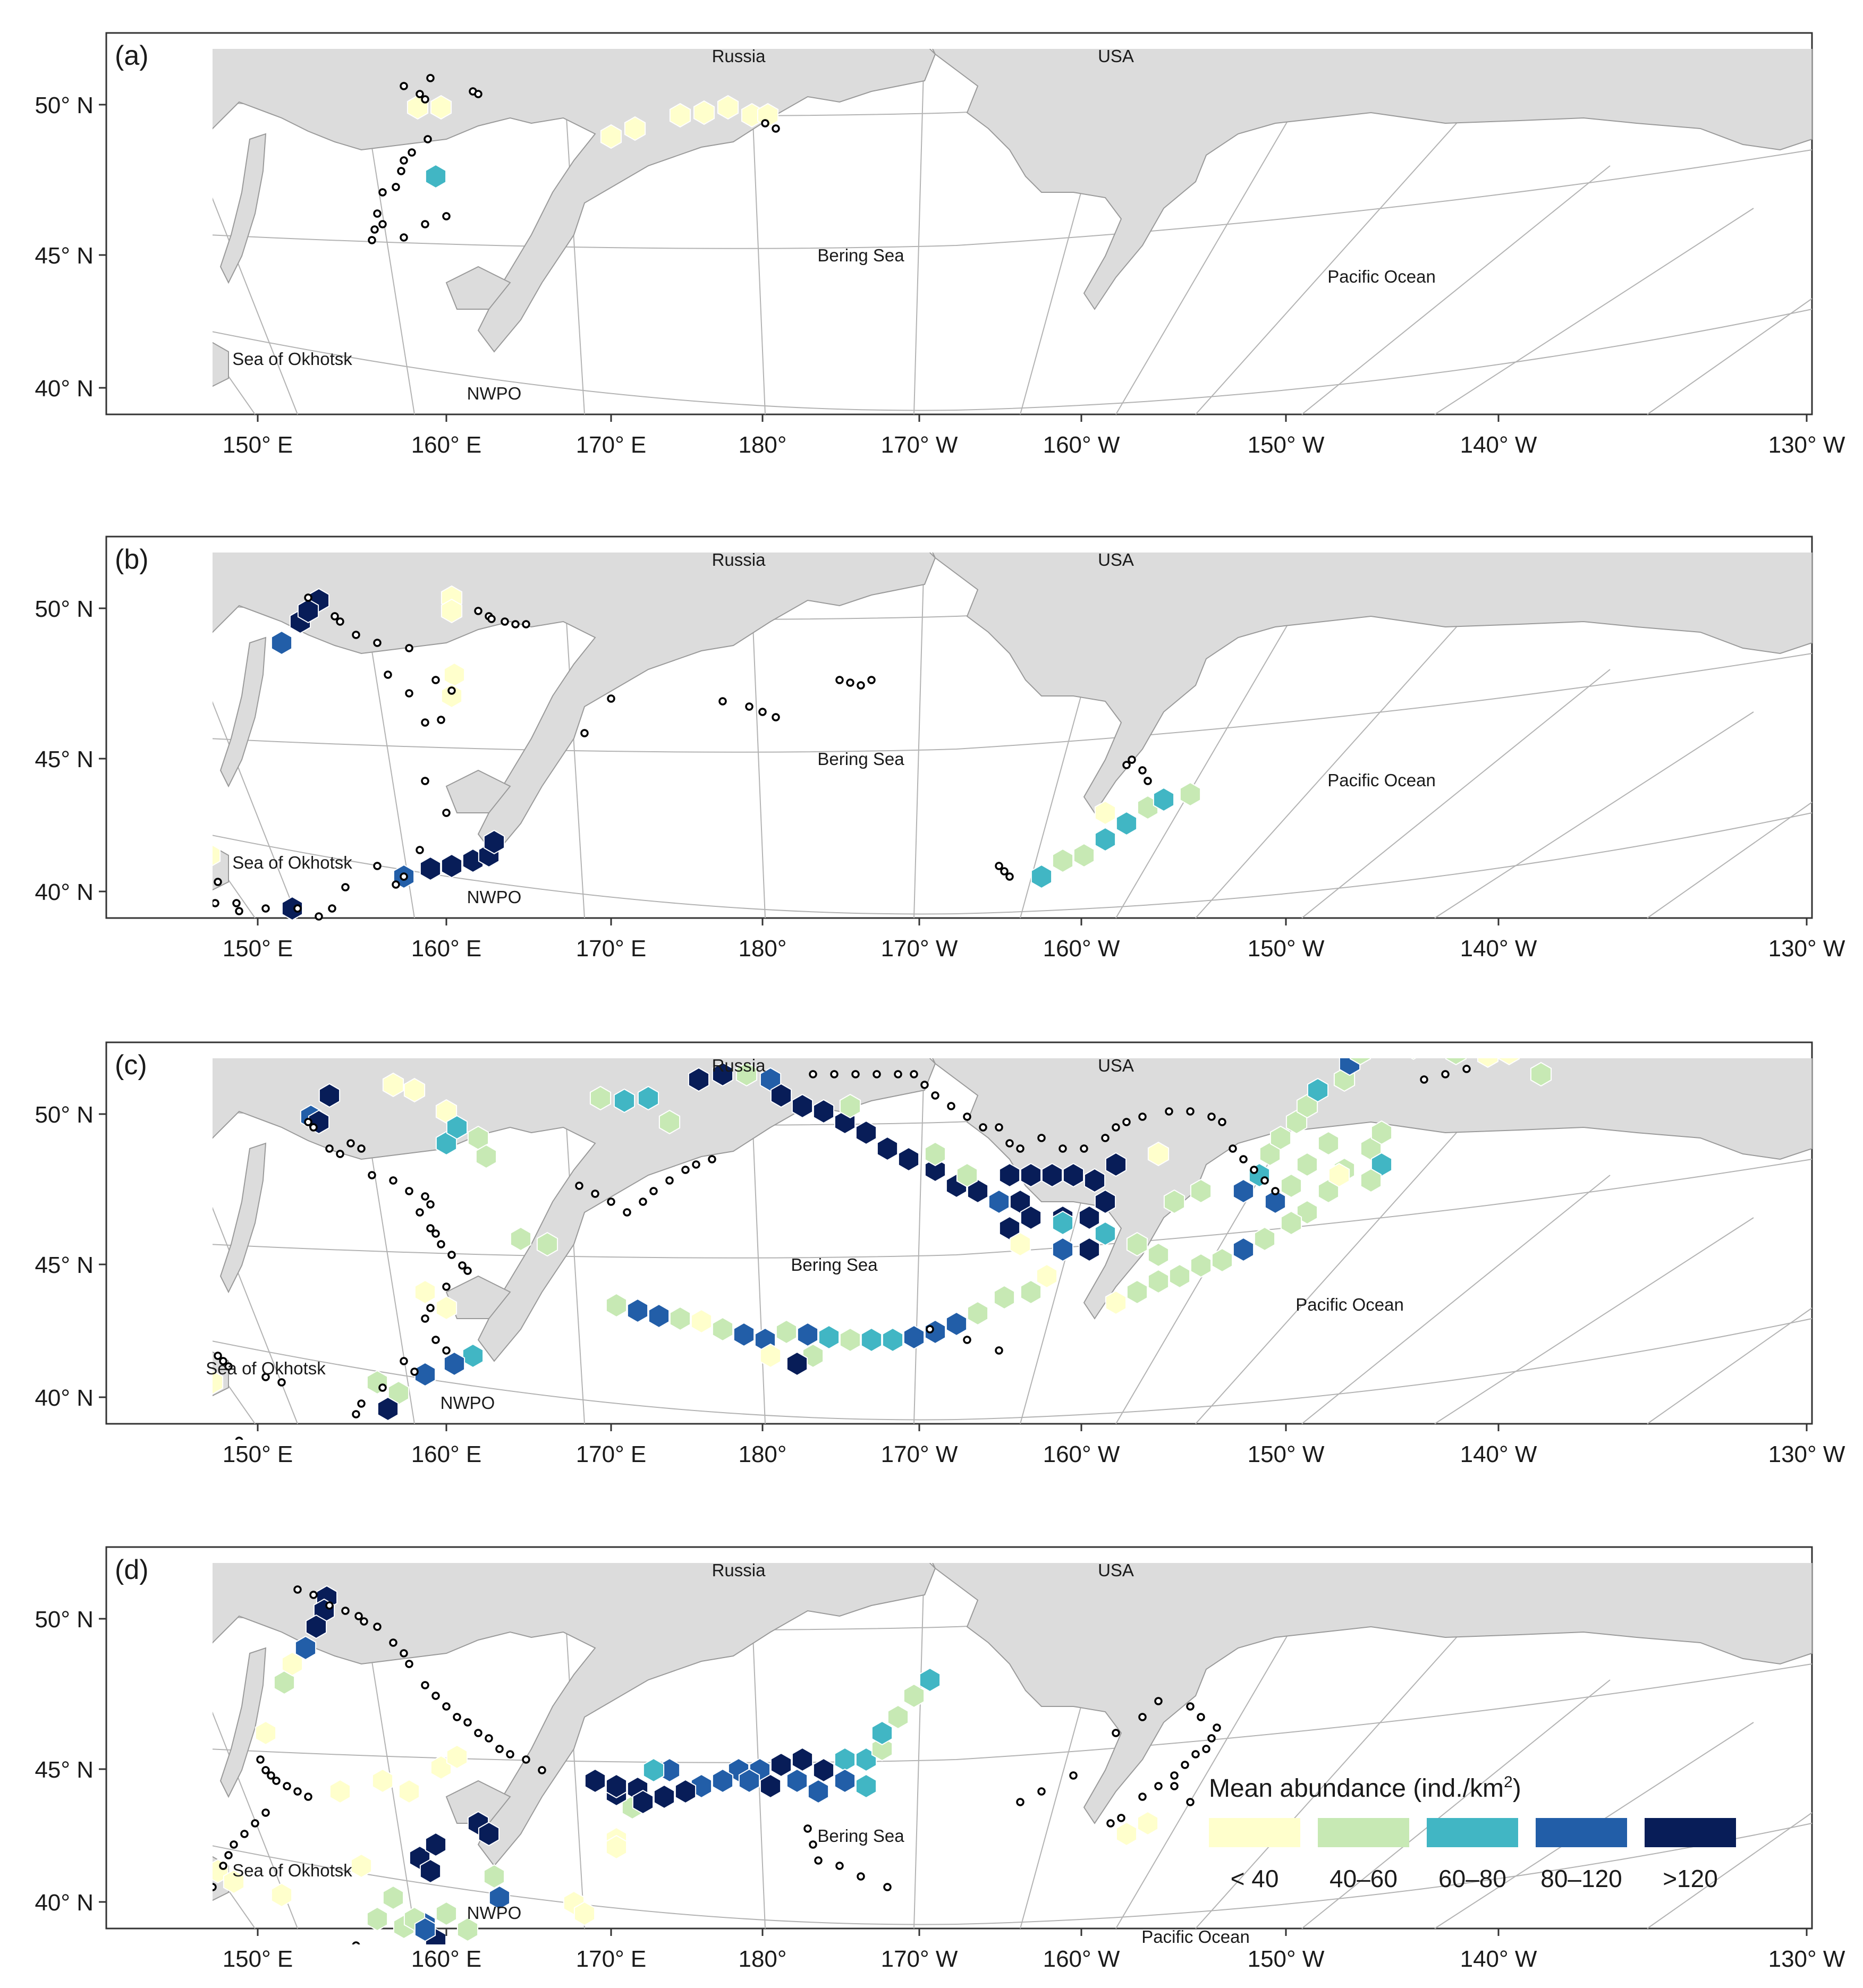 Image resolution: width=1863 pixels, height=1988 pixels. I want to click on lon-label: 170° W, so click(919, 1454).